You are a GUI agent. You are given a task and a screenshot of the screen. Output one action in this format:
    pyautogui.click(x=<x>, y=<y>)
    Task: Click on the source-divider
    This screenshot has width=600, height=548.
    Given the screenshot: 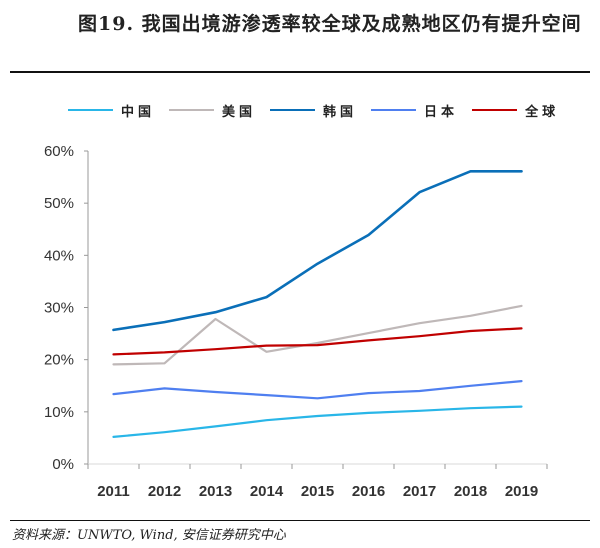 What is the action you would take?
    pyautogui.click(x=300, y=520)
    